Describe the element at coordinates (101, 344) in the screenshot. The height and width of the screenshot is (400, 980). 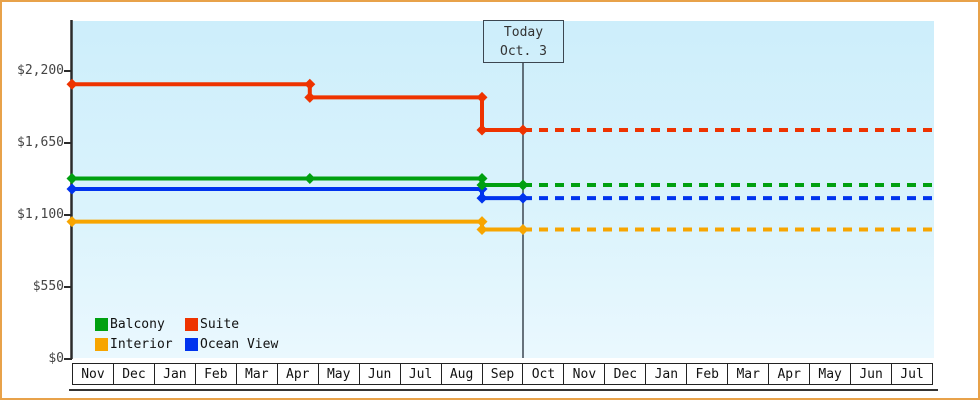
I see `legend-swatch-interior` at that location.